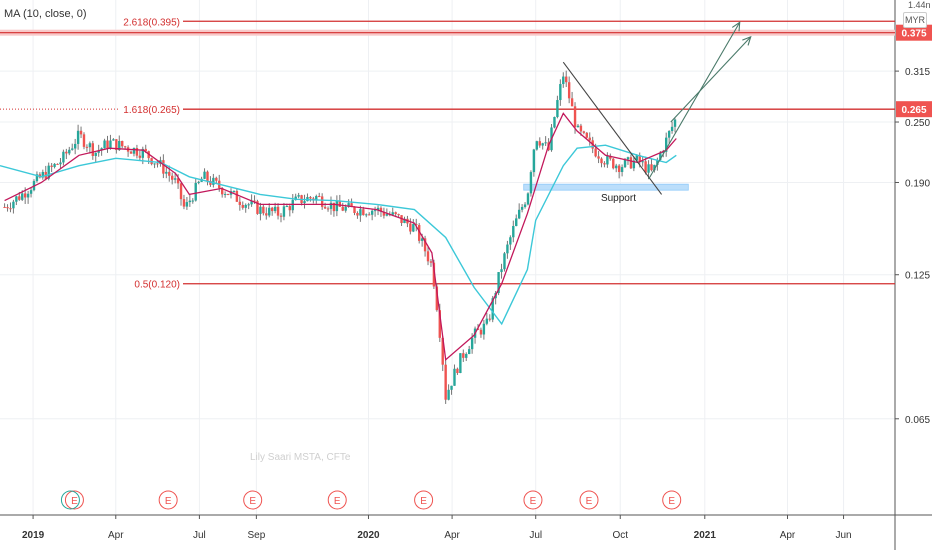 This screenshot has width=932, height=550. Describe the element at coordinates (917, 183) in the screenshot. I see `y-tick-label: 0.190` at that location.